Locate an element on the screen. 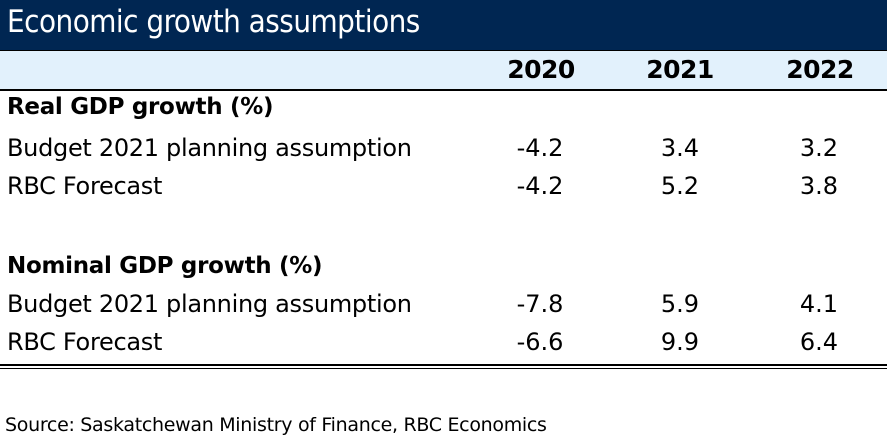 This screenshot has height=441, width=887. column-header-2022: 2022 is located at coordinates (820, 69).